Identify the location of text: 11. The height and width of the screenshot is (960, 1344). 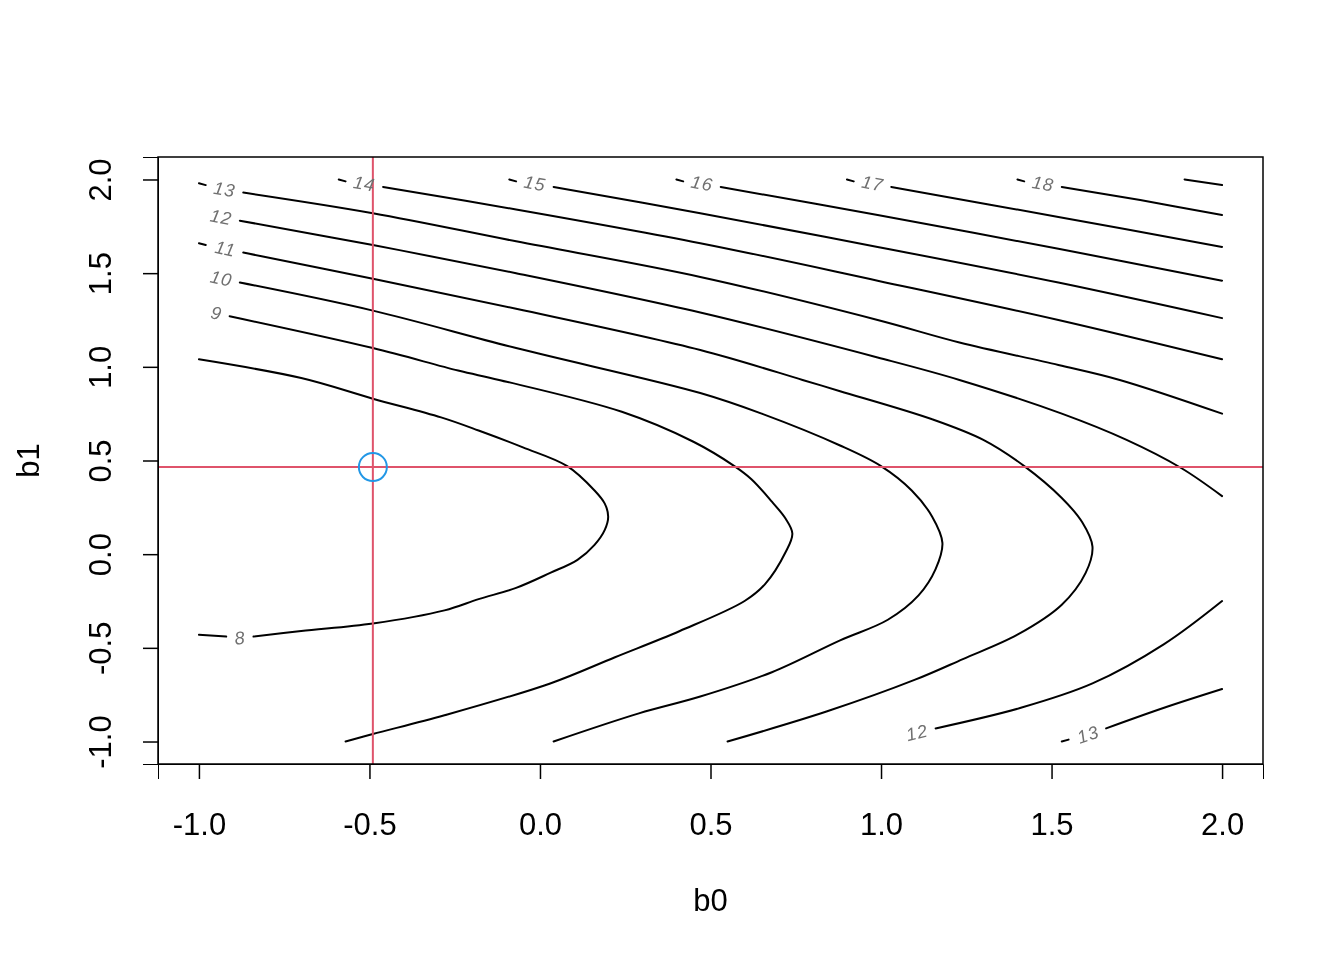
(225, 249).